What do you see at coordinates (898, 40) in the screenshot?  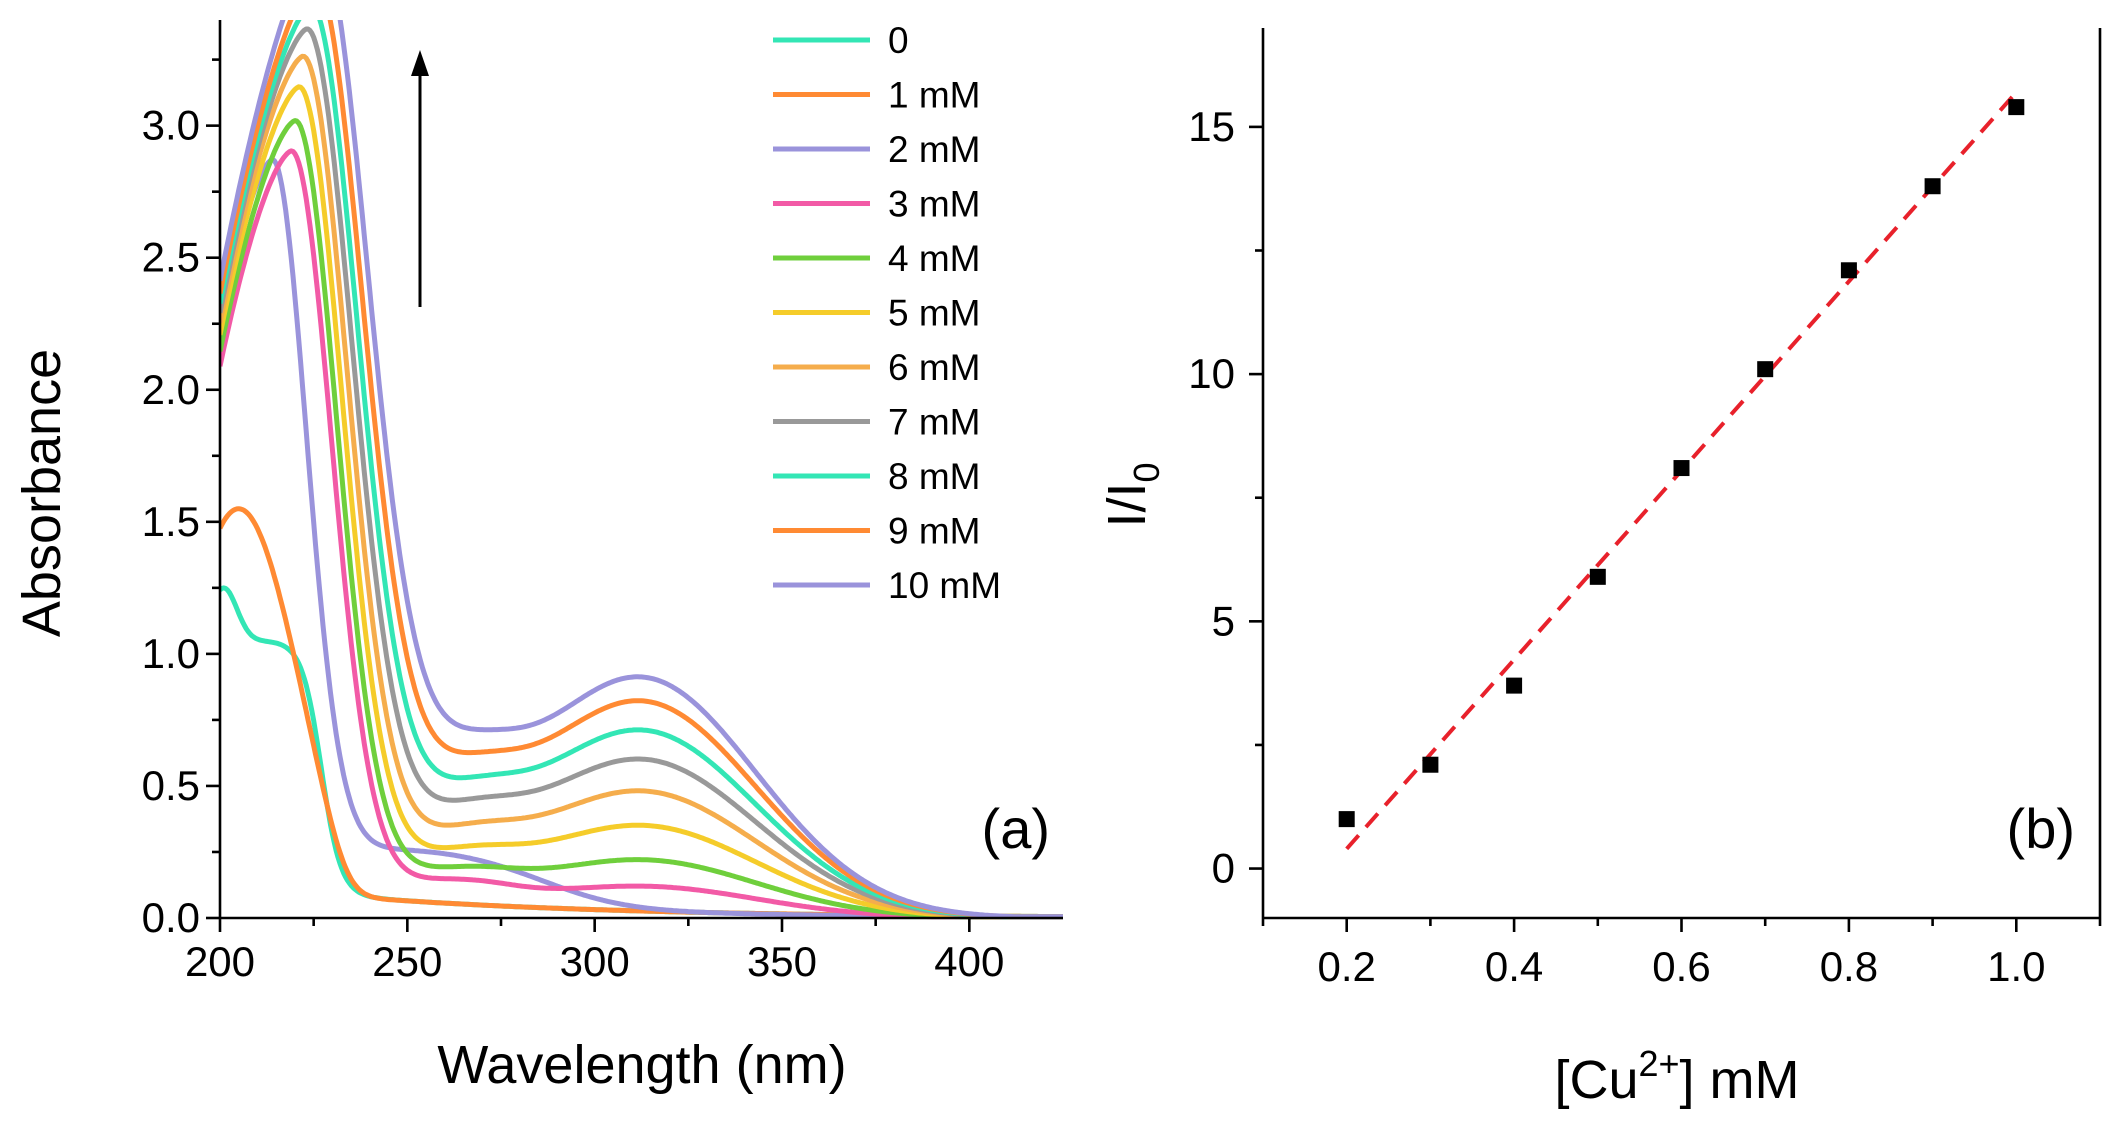 I see `legend-label-0: 0` at bounding box center [898, 40].